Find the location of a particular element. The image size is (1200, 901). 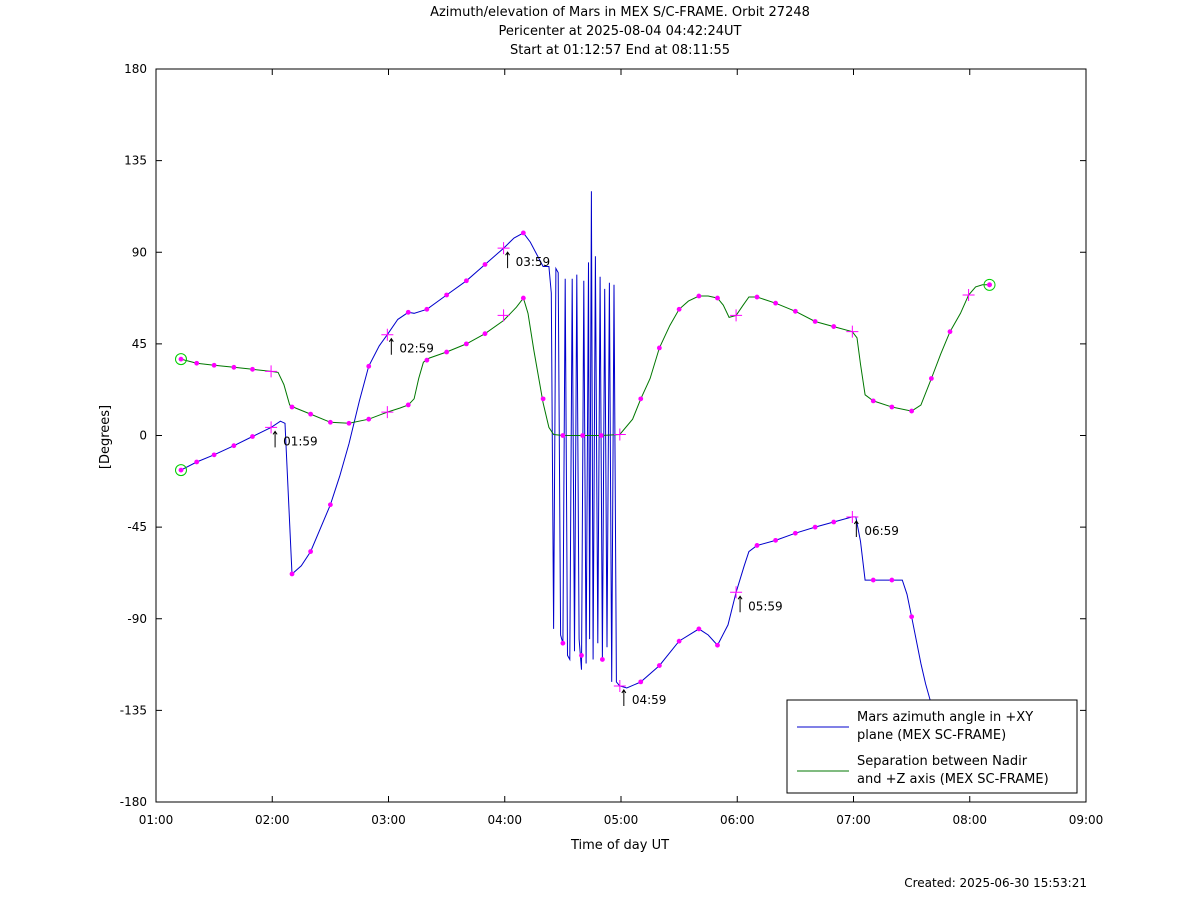

legend-label-2: and +Z axis (MEX SC-FRAME) is located at coordinates (953, 779).